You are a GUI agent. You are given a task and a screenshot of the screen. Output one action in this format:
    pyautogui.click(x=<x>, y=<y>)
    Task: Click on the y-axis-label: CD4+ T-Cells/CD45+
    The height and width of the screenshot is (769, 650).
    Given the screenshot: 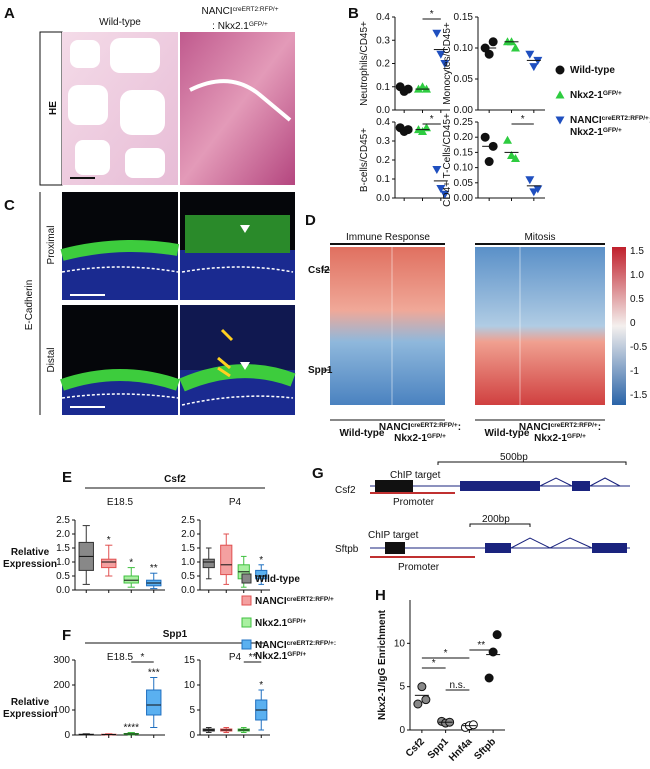 What is the action you would take?
    pyautogui.click(x=447, y=160)
    